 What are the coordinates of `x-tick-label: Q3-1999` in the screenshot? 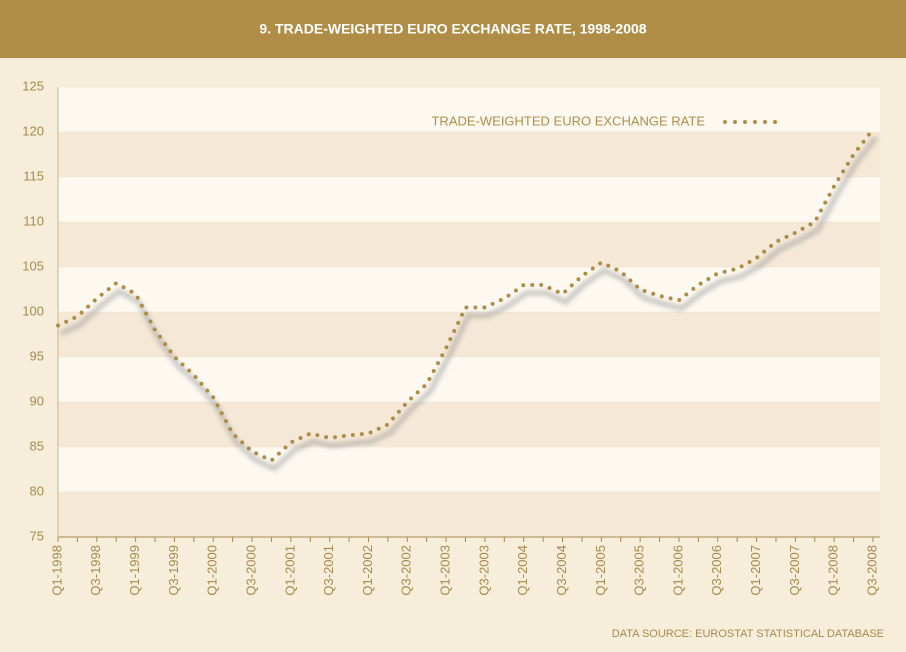 It's located at (173, 570).